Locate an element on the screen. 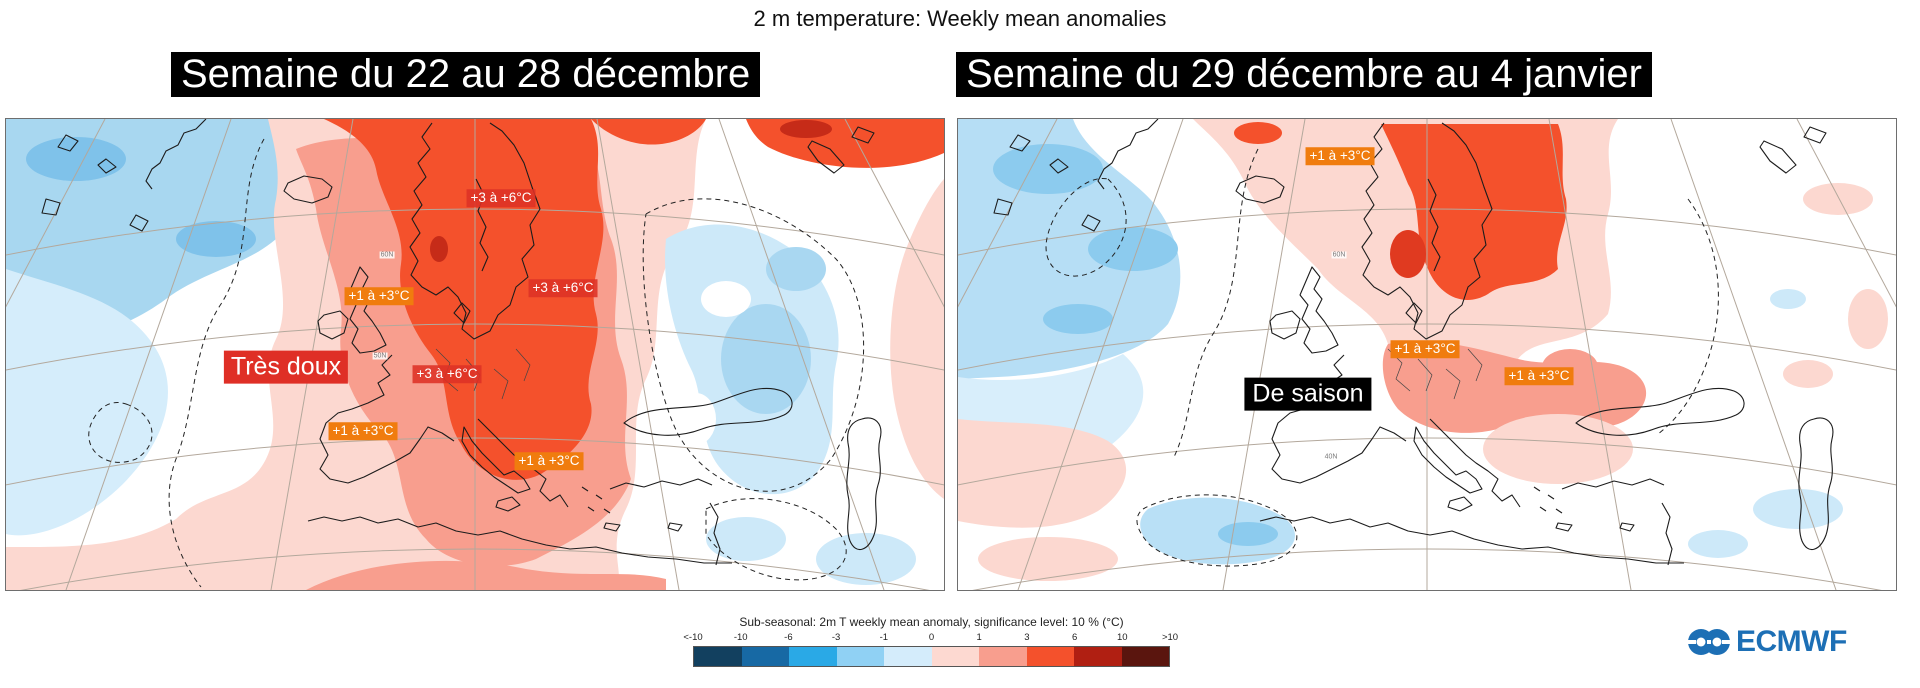 Image resolution: width=1920 pixels, height=688 pixels. legend-tick-label: 6 is located at coordinates (1074, 637).